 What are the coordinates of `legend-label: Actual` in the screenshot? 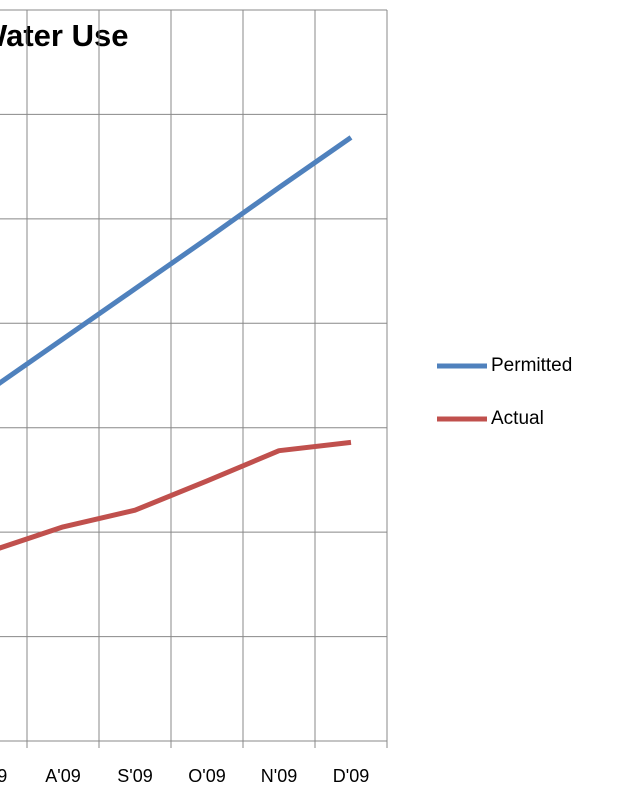 It's located at (517, 418).